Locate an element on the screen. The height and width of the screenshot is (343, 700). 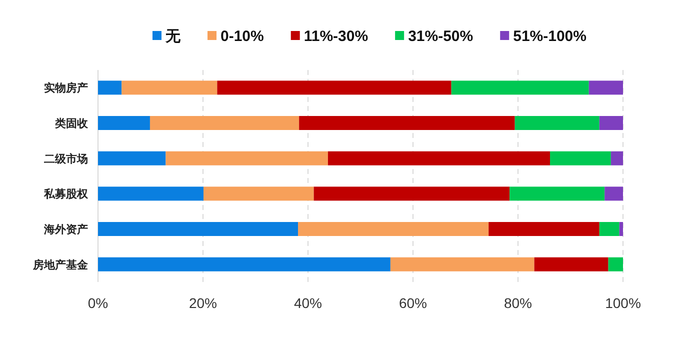
x-tick-label: 100% is located at coordinates (623, 303).